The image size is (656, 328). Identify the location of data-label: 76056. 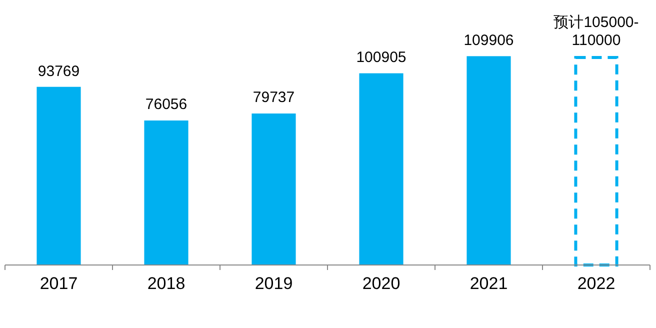
(166, 105).